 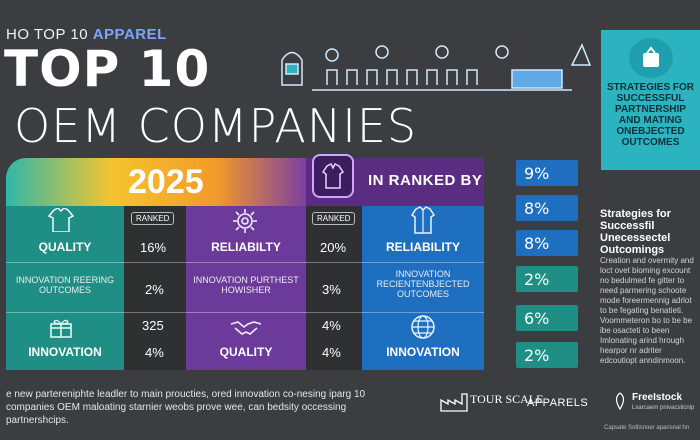 I want to click on ranked-pill-2: RANKED, so click(x=334, y=218).